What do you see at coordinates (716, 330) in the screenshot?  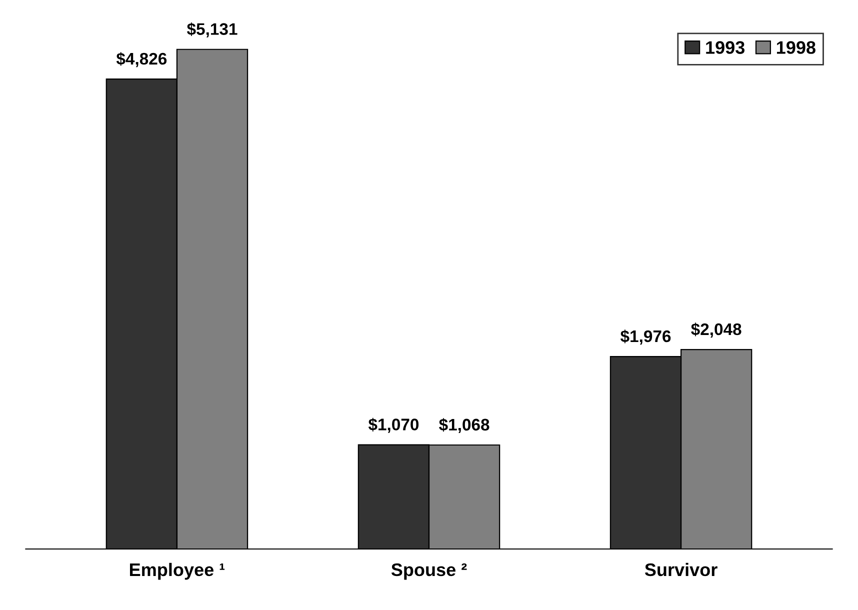 I see `data-label: $2,048` at bounding box center [716, 330].